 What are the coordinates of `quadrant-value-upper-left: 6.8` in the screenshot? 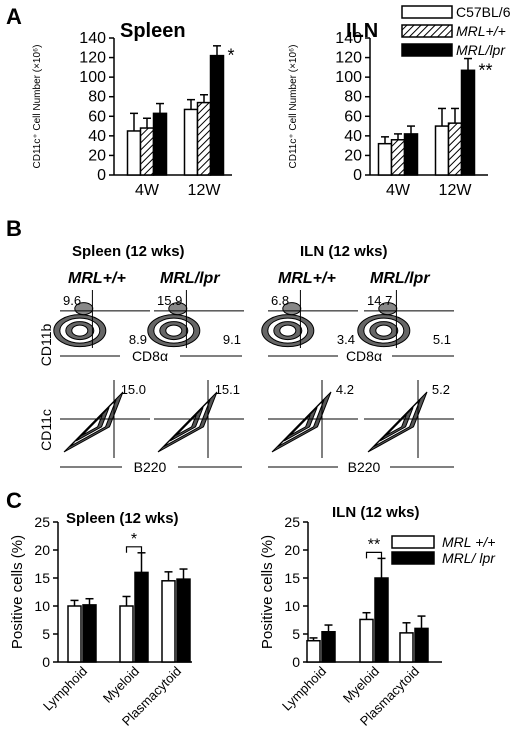 It's located at (280, 300).